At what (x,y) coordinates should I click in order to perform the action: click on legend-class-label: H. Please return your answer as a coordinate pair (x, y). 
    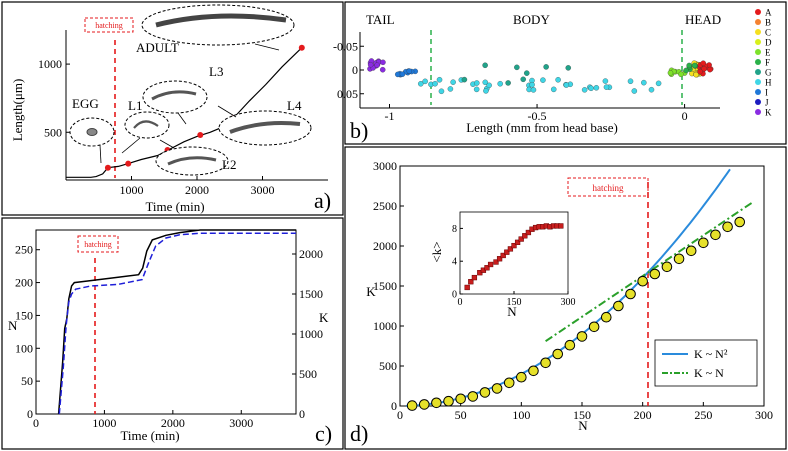
    Looking at the image, I should click on (768, 83).